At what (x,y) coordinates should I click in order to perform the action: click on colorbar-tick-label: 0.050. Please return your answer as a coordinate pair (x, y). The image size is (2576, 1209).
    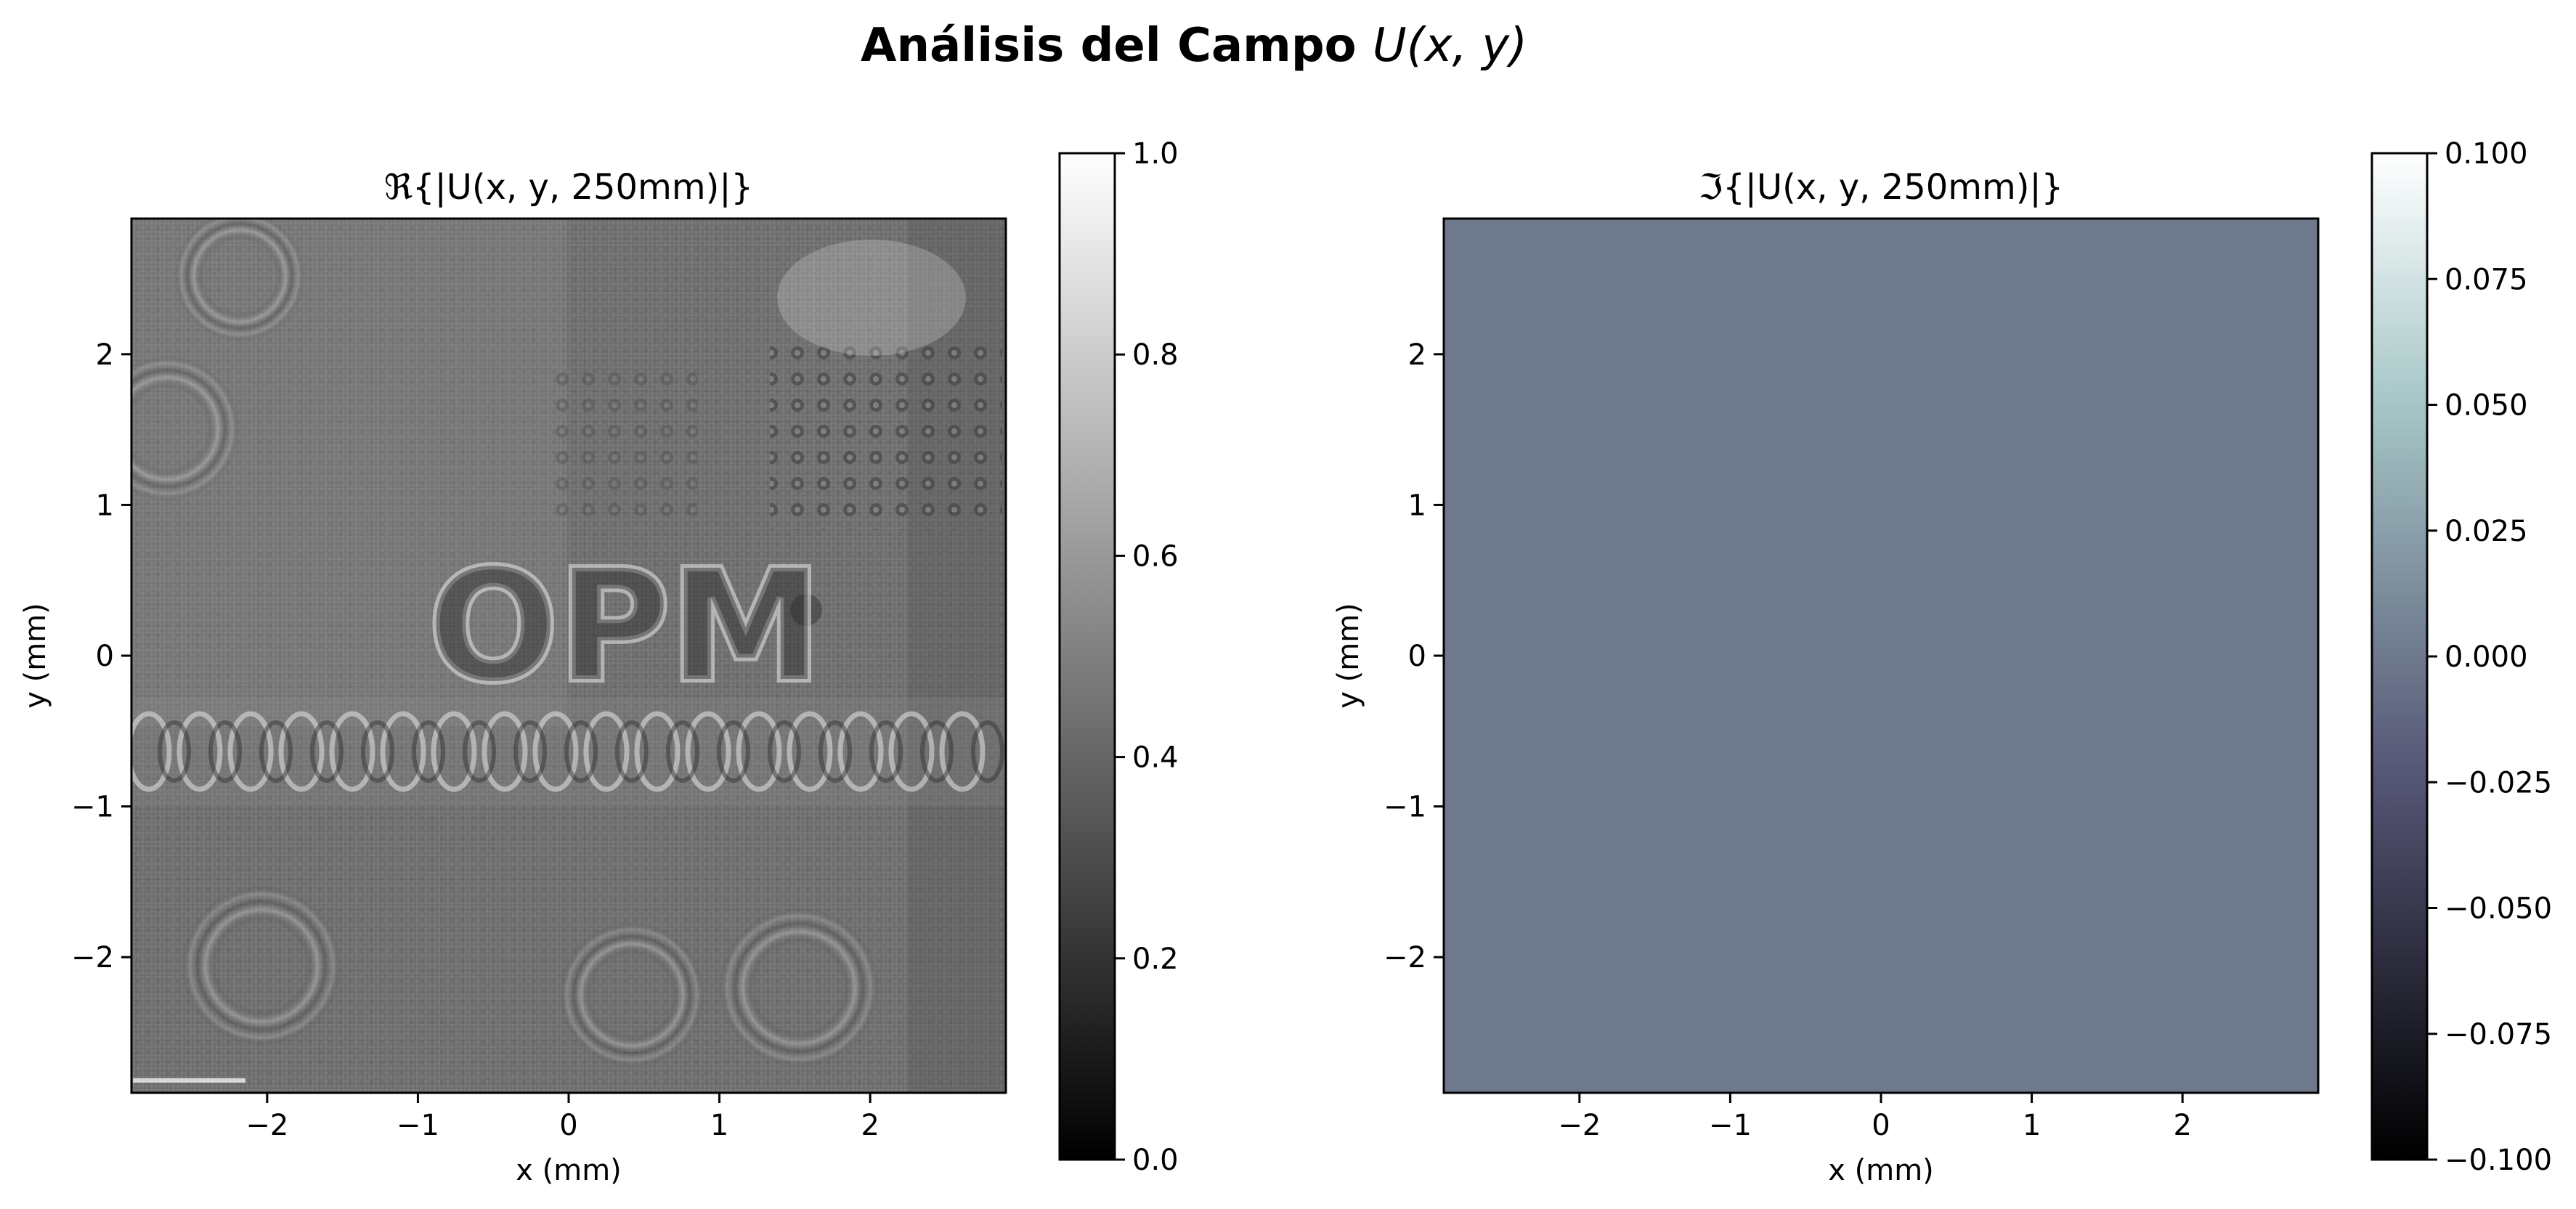
    Looking at the image, I should click on (2486, 406).